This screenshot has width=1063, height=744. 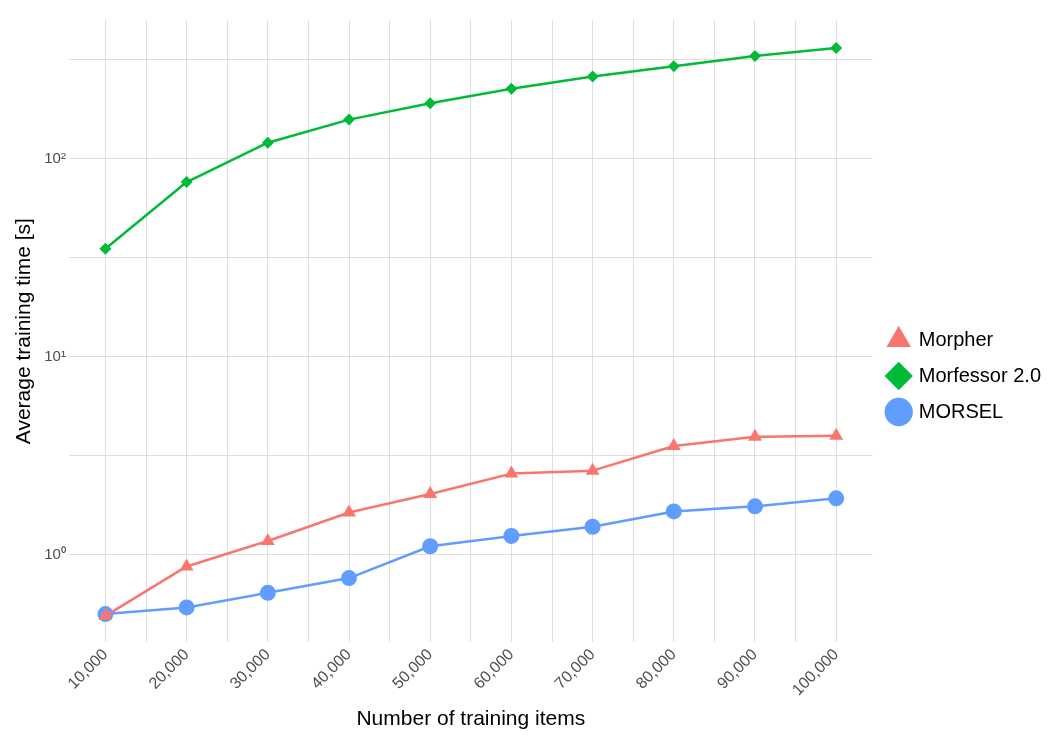 I want to click on x-axis-title: Number of training items, so click(x=471, y=718).